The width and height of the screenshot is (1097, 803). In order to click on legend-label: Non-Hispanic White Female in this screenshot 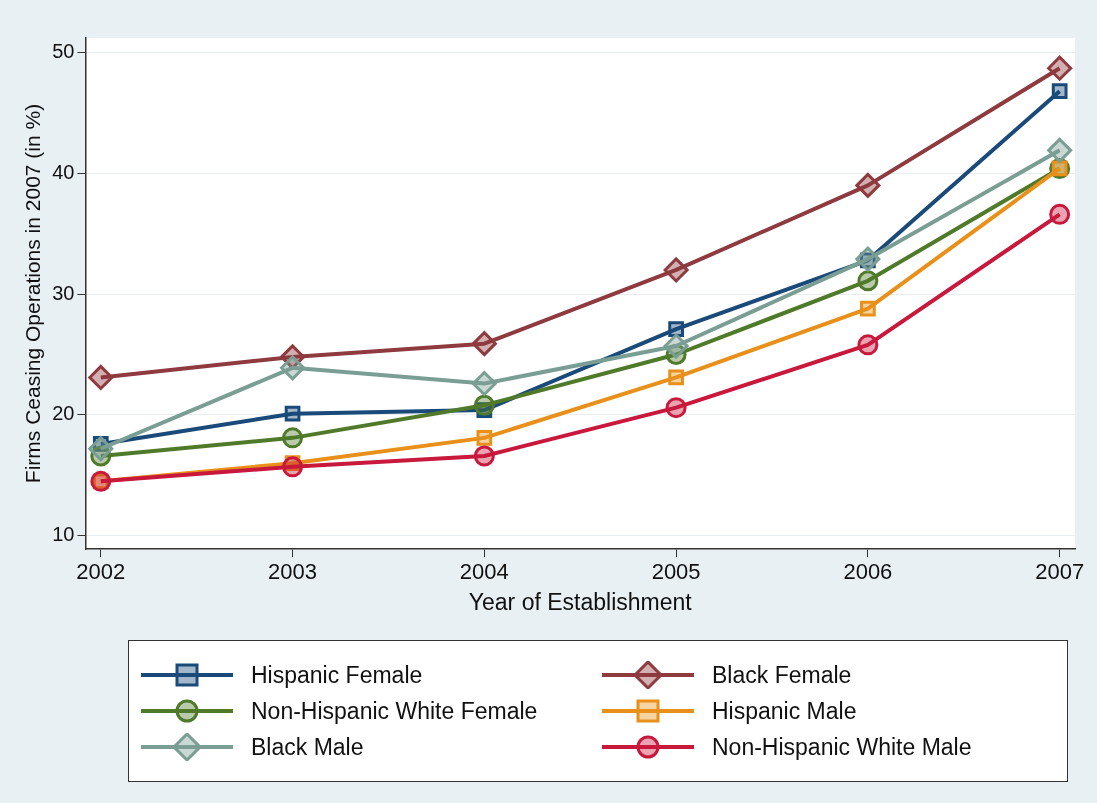, I will do `click(394, 711)`.